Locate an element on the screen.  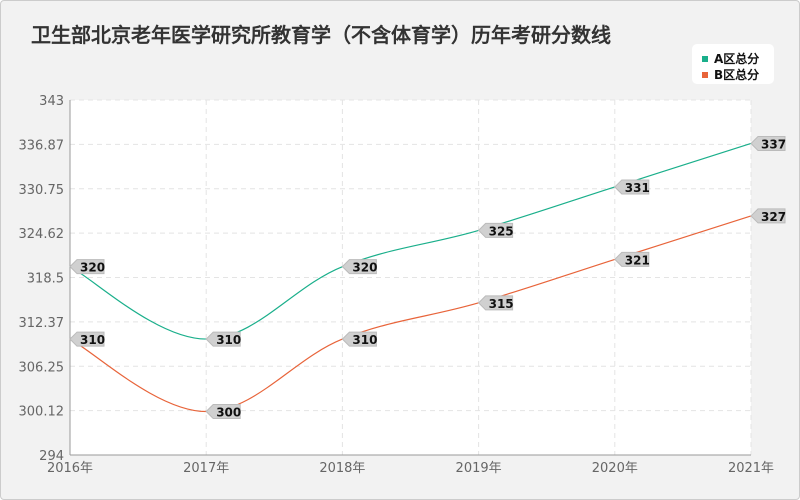
data-label: 337 is located at coordinates (773, 144).